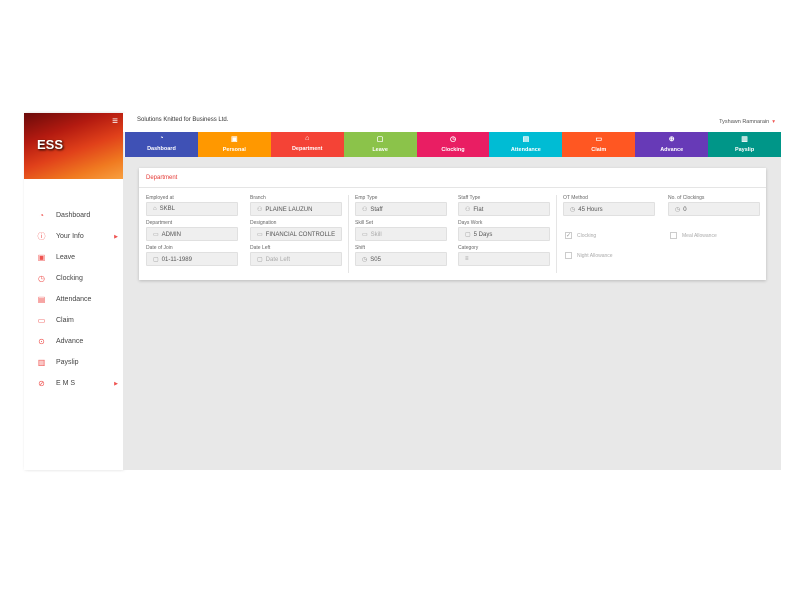 Image resolution: width=800 pixels, height=590 pixels. Describe the element at coordinates (504, 259) in the screenshot. I see `field-input: ≡` at that location.